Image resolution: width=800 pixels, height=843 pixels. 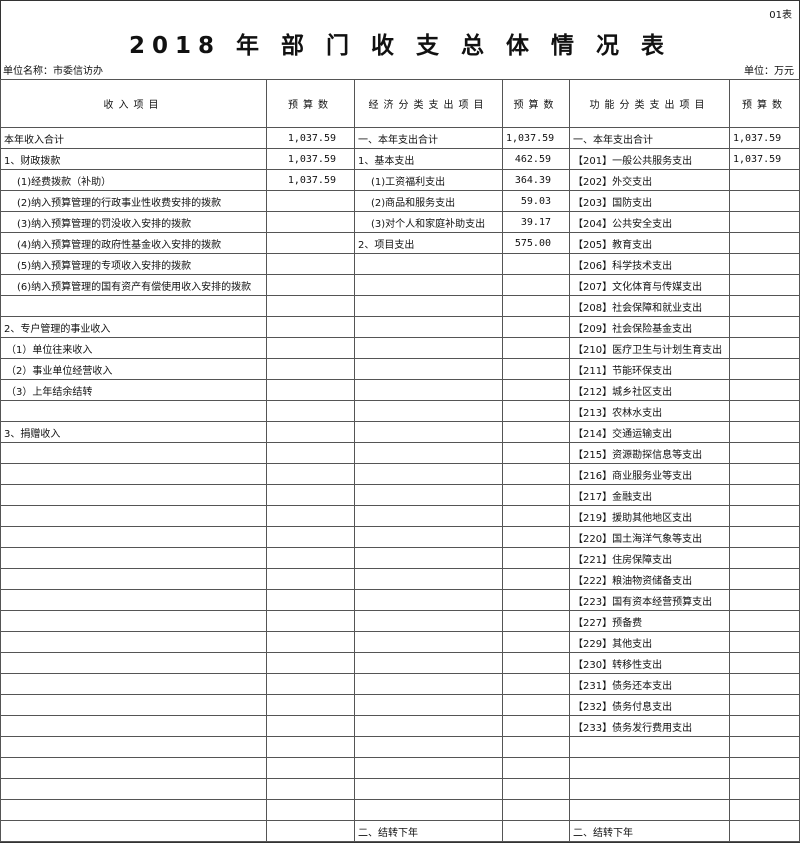 I want to click on func-item: 【216】商业服务业等支出, so click(x=649, y=474).